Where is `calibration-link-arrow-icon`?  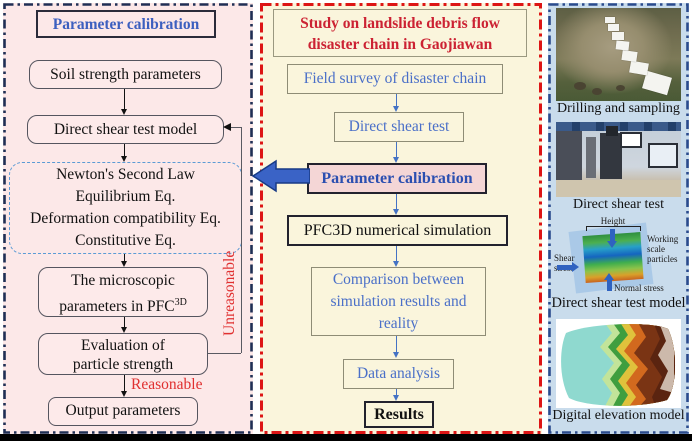 calibration-link-arrow-icon is located at coordinates (280, 176).